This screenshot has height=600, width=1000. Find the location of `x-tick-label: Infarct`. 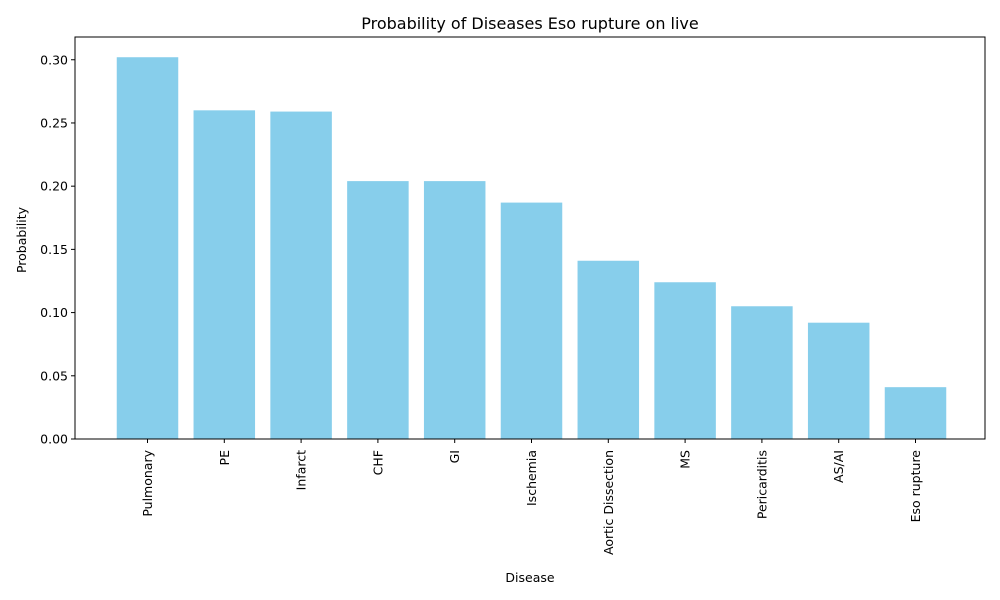

x-tick-label: Infarct is located at coordinates (301, 470).